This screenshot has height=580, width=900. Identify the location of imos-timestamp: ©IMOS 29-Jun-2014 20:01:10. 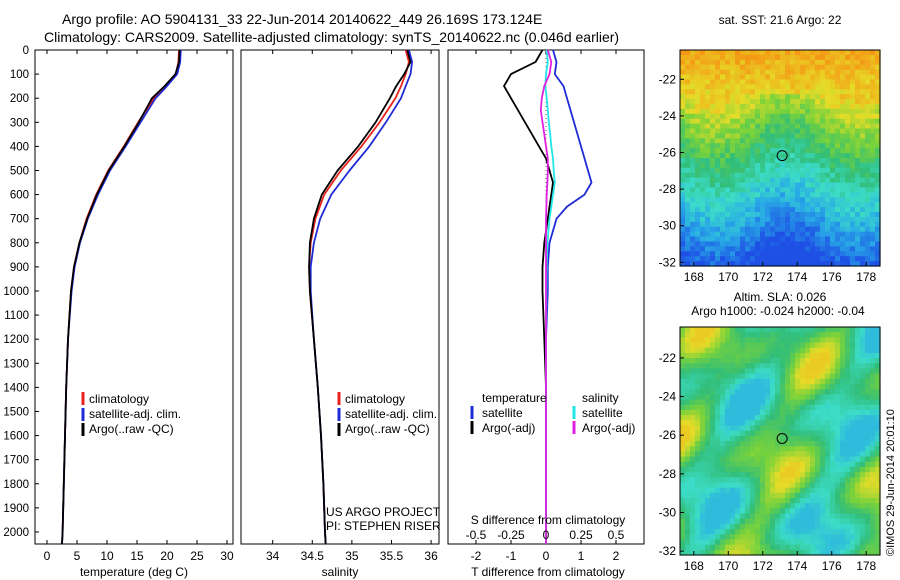
(891, 482).